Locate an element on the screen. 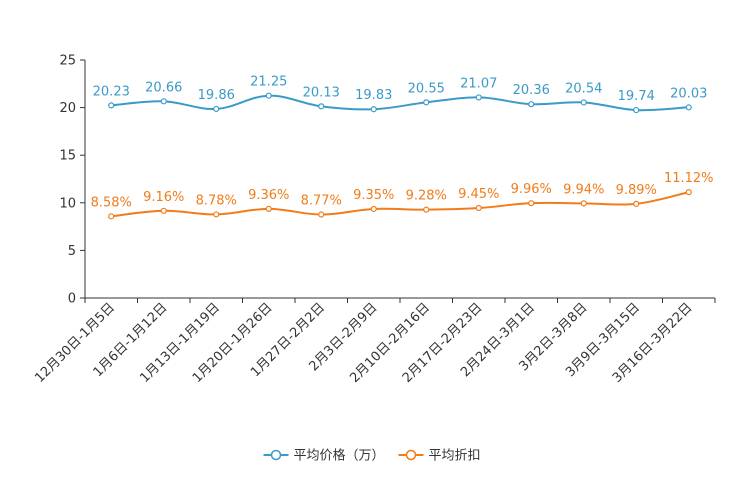 This screenshot has height=496, width=744. data-label: 8.77% is located at coordinates (321, 201).